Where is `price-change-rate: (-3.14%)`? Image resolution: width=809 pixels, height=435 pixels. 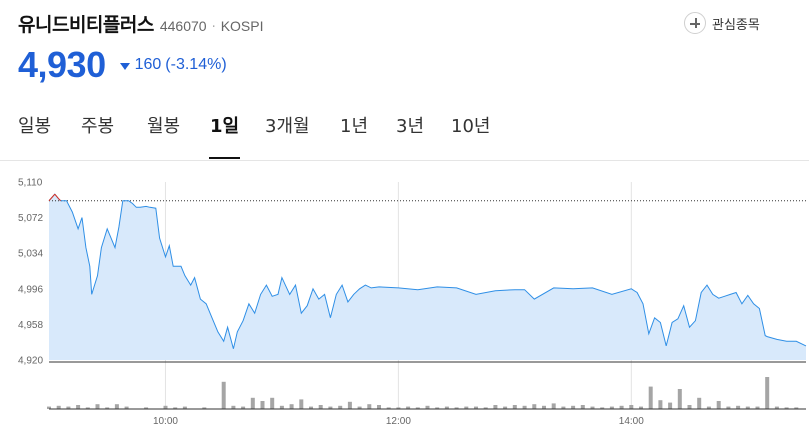 price-change-rate: (-3.14%) is located at coordinates (196, 64).